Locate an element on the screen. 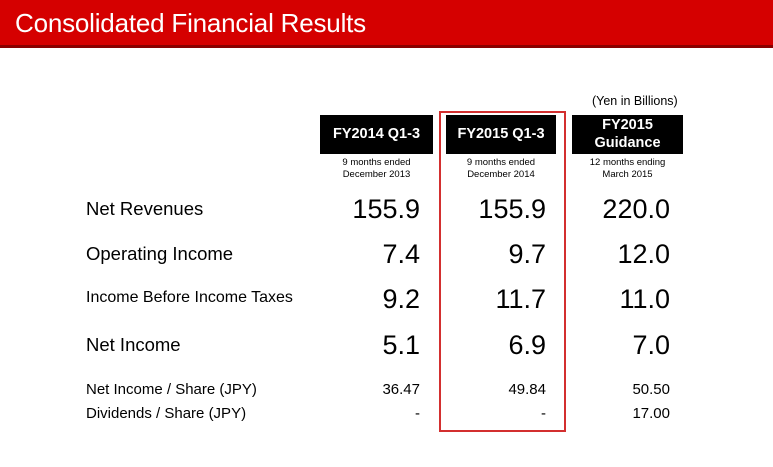  row-label-net-revenues: Net Revenues is located at coordinates (145, 208).